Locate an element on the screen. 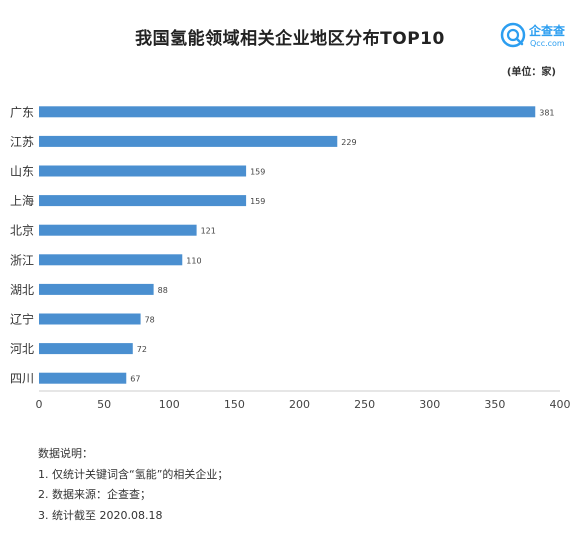  category-label-9: 河北 is located at coordinates (22, 349).